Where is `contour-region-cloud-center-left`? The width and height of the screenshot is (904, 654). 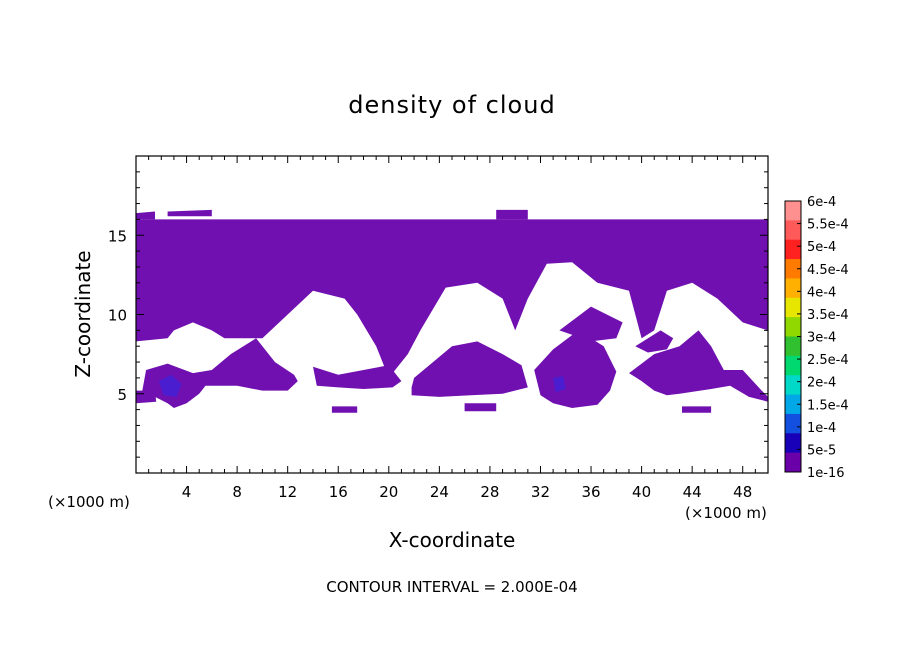 contour-region-cloud-center-left is located at coordinates (357, 377).